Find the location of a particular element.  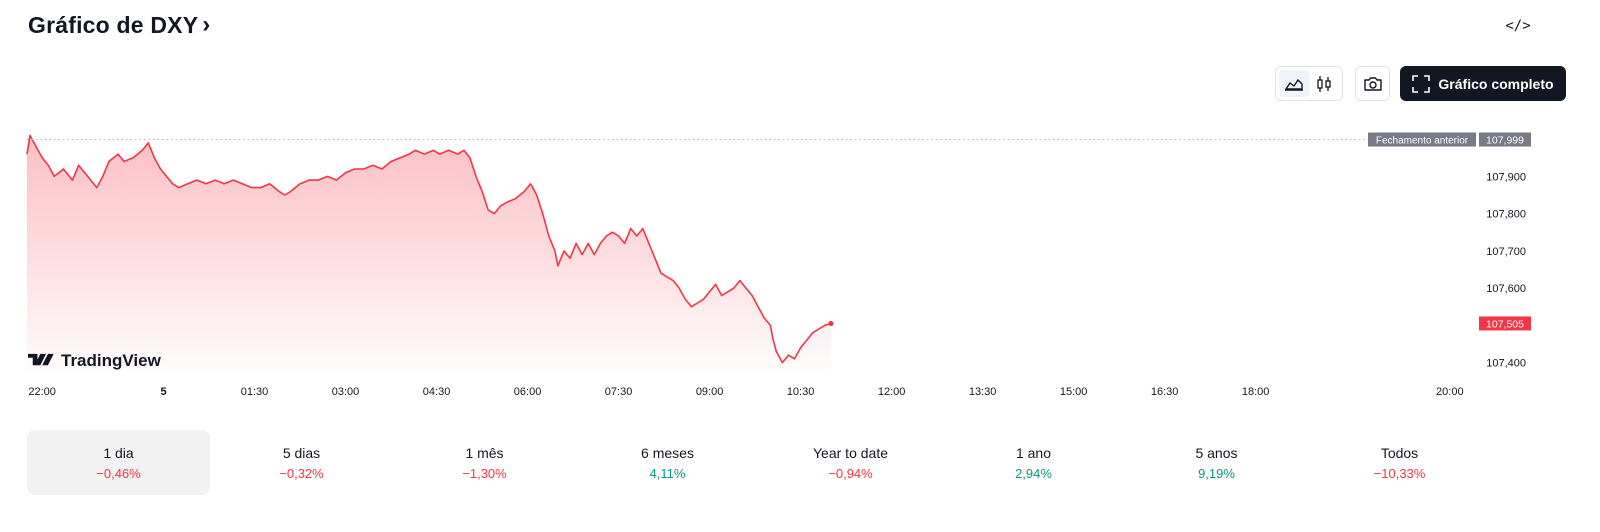

candlestick-icon is located at coordinates (1324, 83).